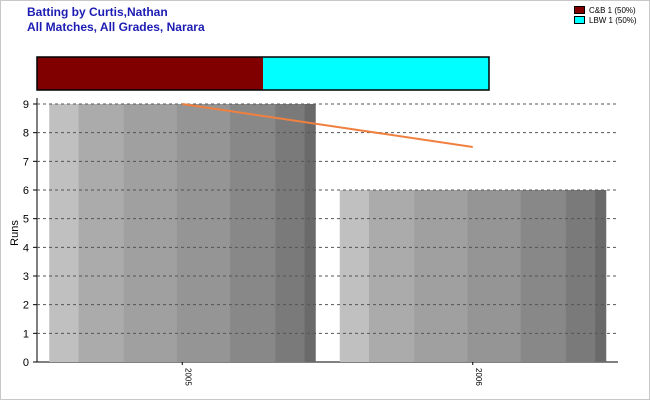 This screenshot has height=400, width=650. Describe the element at coordinates (579, 10) in the screenshot. I see `legend-swatch-cb` at that location.